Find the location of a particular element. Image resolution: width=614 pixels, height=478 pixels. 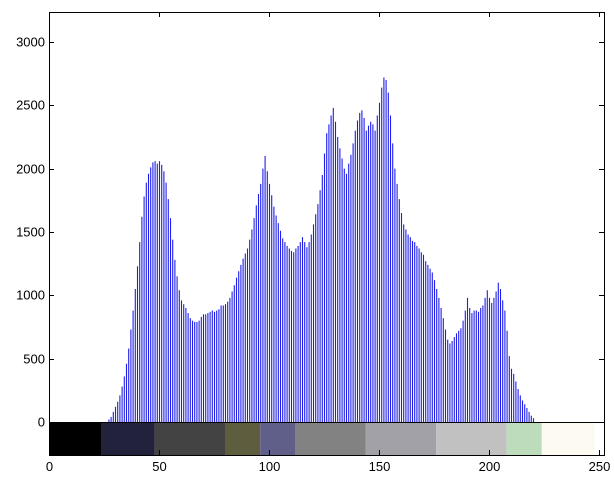

x-tick-label: 0 is located at coordinates (49, 466).